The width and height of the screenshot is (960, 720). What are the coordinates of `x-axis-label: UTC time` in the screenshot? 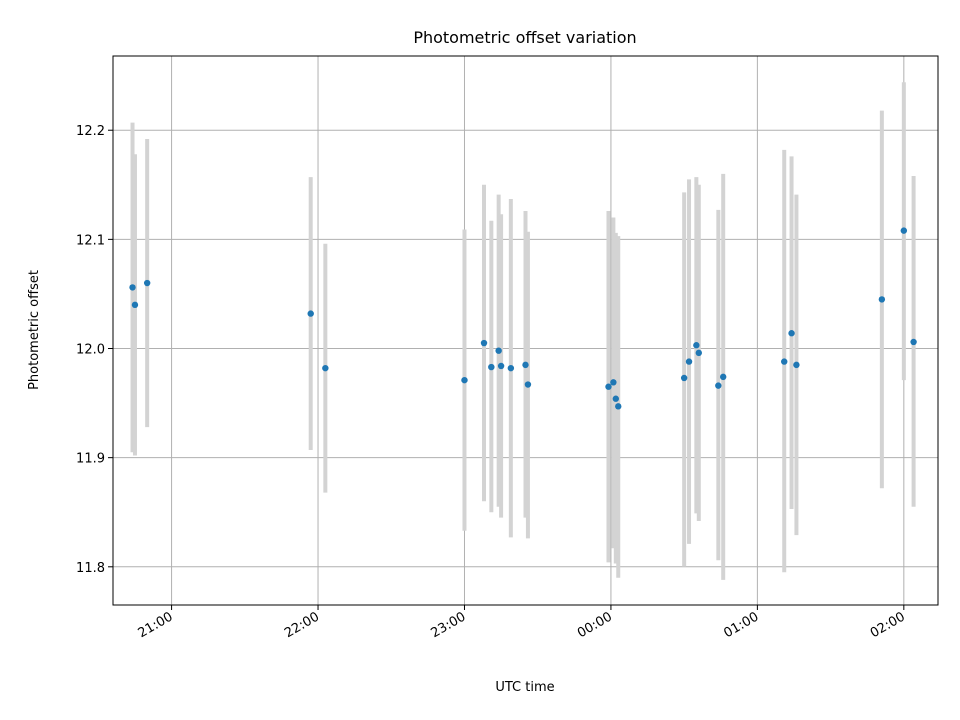 It's located at (524, 687).